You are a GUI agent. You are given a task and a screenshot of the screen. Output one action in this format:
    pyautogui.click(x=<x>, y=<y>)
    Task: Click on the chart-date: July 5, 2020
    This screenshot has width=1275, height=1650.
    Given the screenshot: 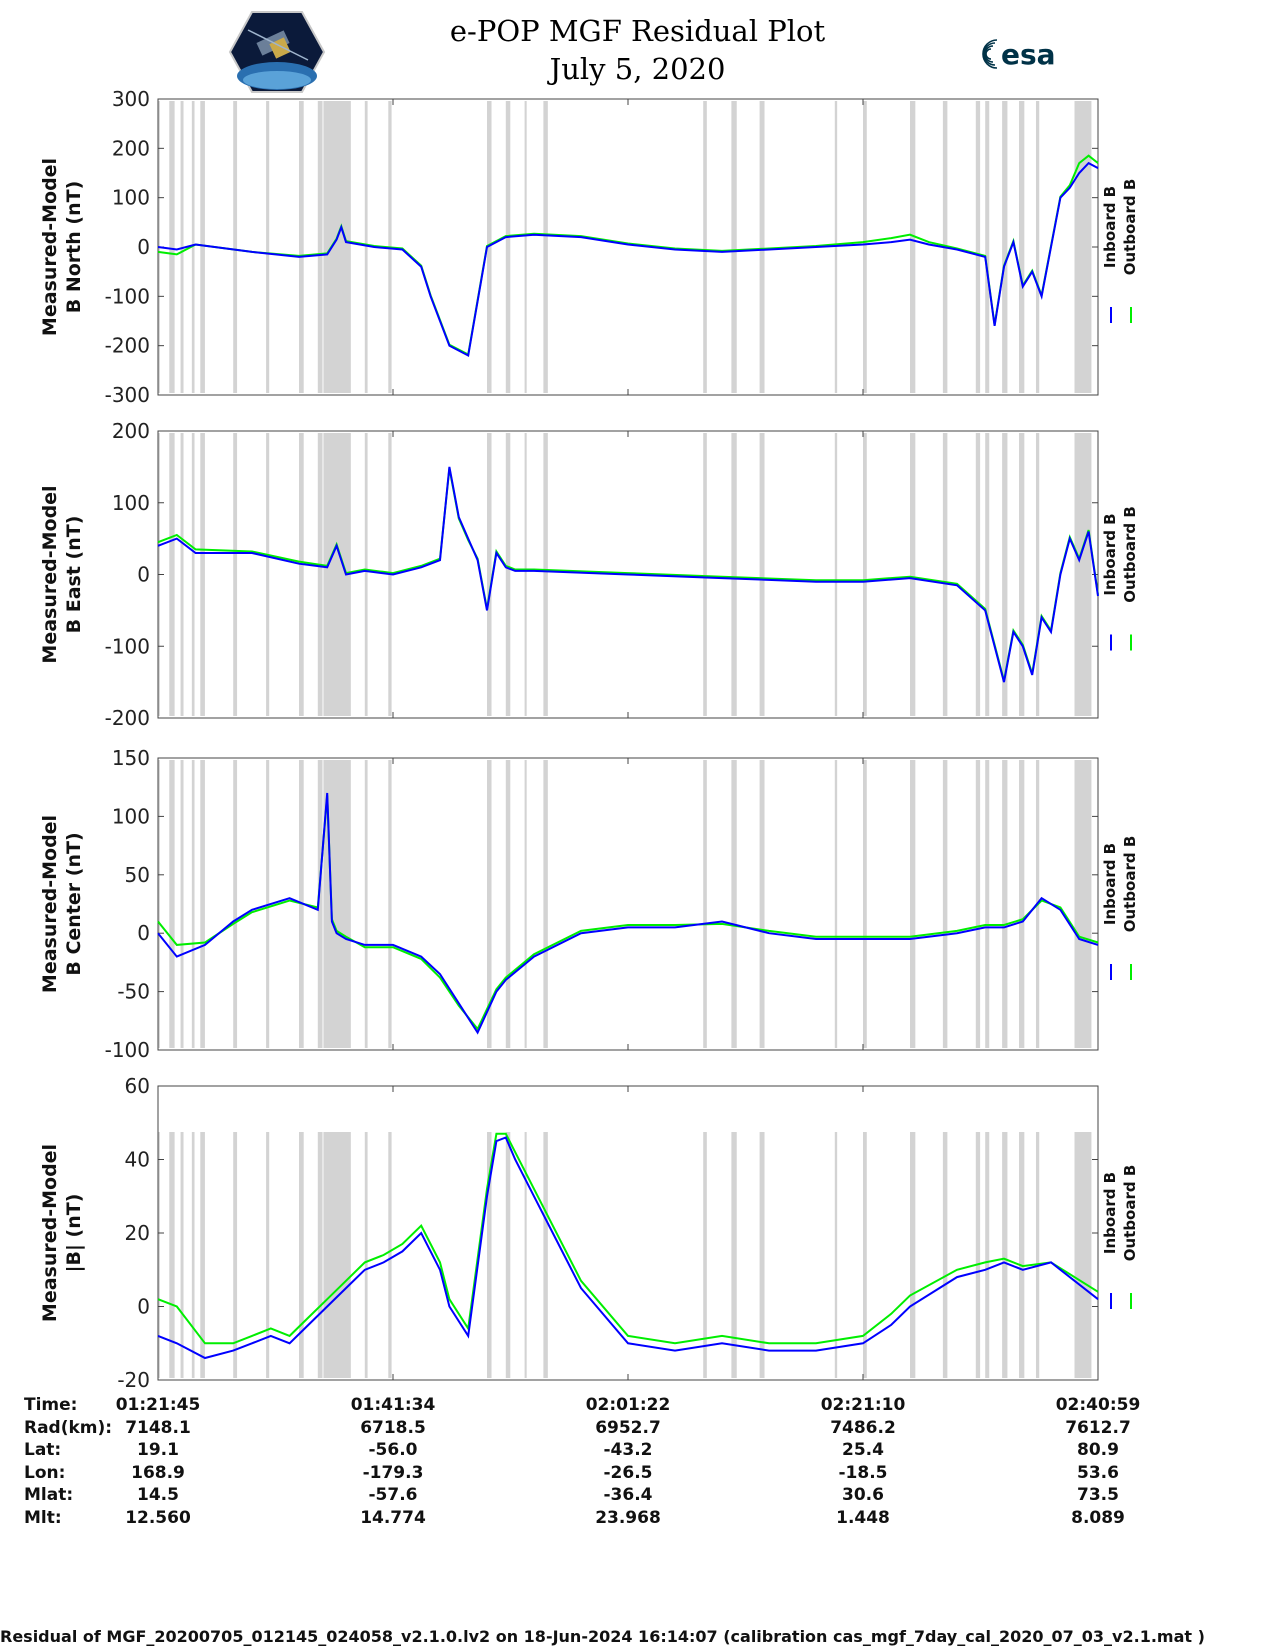 What is the action you would take?
    pyautogui.click(x=637, y=69)
    